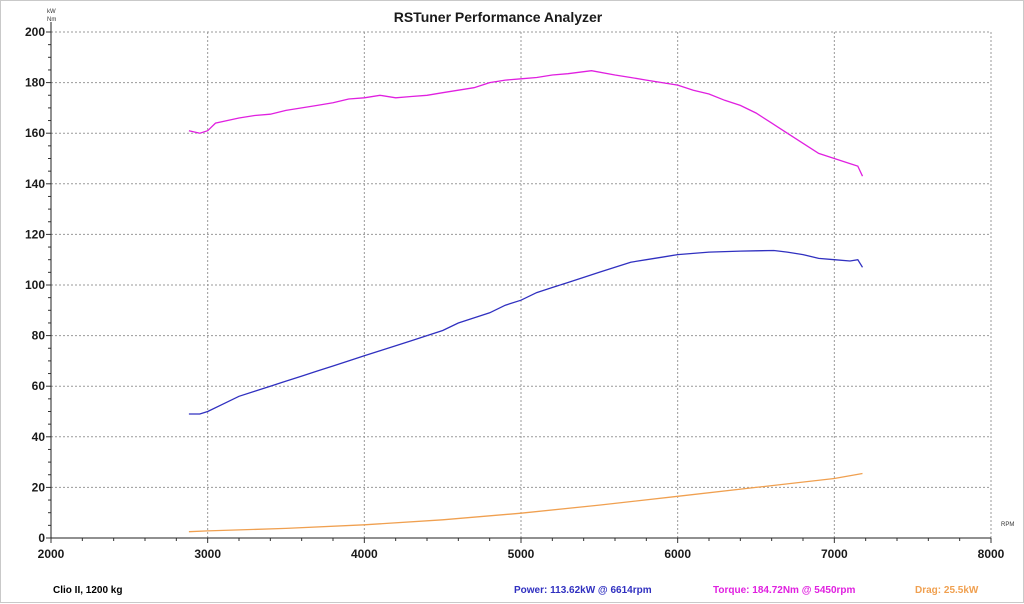 This screenshot has height=604, width=1024. I want to click on y-axis-ticks: 0 20 40 60 80 100 120 140 160 180 200, so click(35, 285).